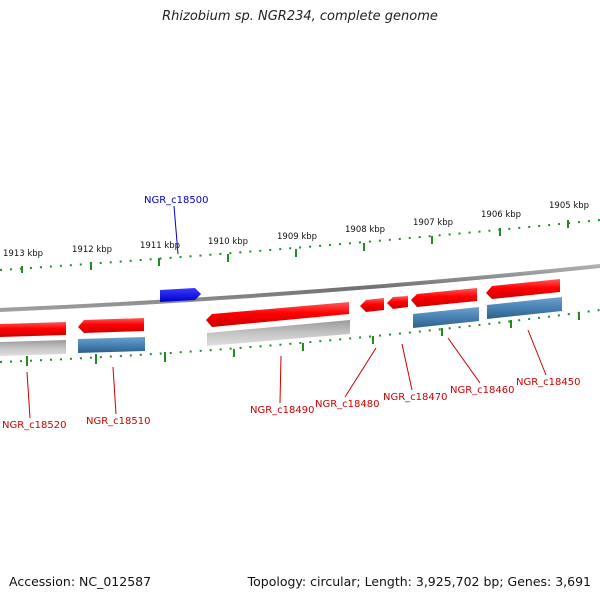 This screenshot has height=600, width=600. I want to click on upper-scale-track, so click(300, 246).